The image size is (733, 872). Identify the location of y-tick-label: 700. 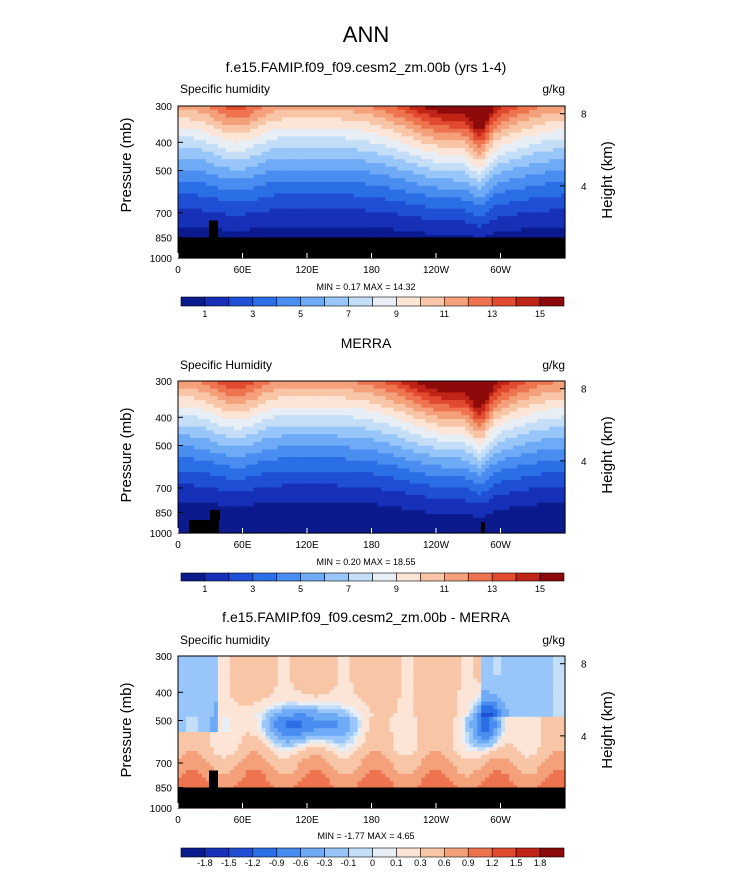
(163, 214).